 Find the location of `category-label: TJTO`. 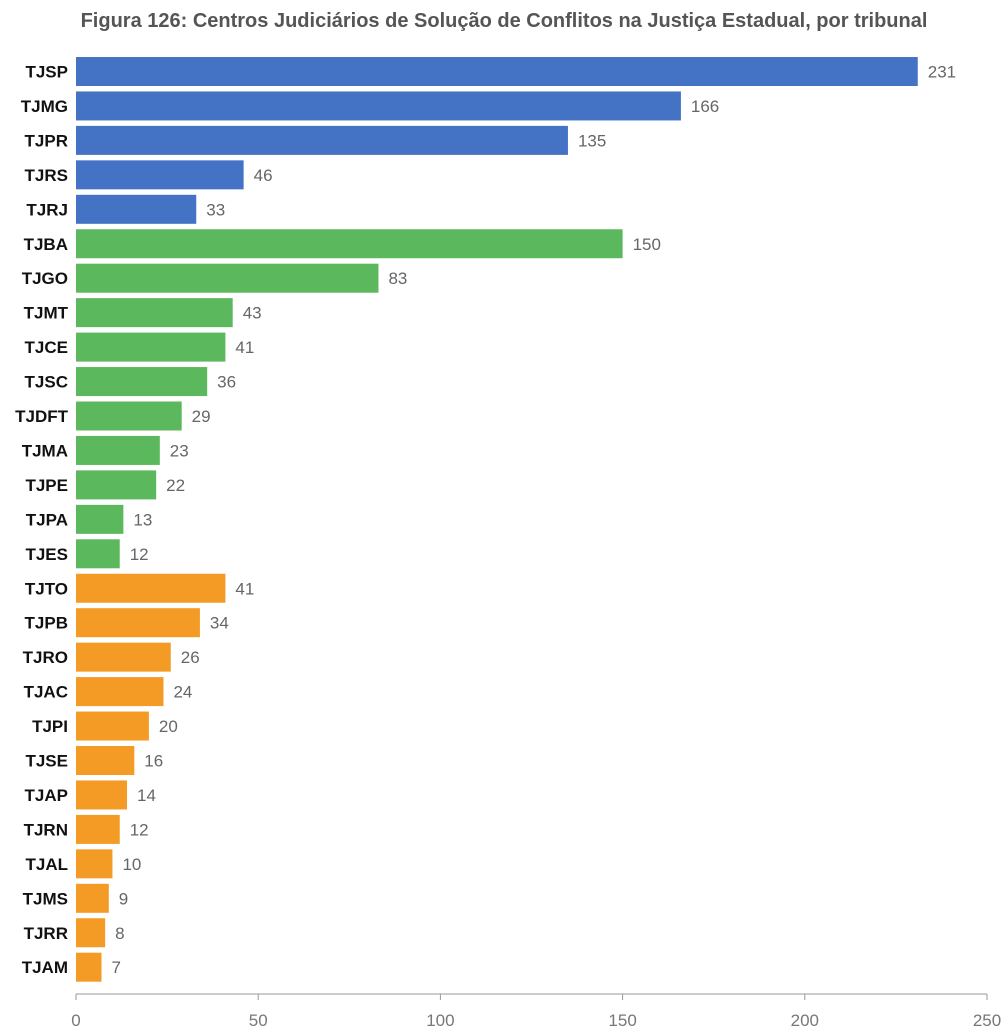

category-label: TJTO is located at coordinates (46, 588).